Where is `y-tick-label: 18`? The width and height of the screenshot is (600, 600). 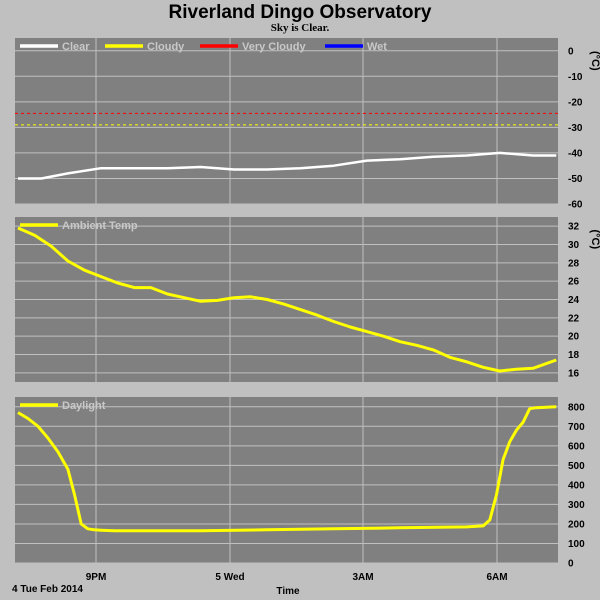
y-tick-label: 18 is located at coordinates (574, 355).